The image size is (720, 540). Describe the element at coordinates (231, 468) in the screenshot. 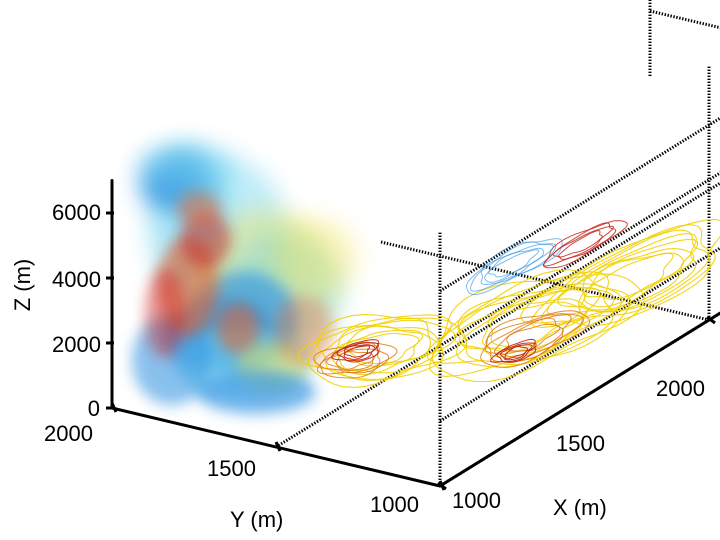

I see `y-tick-label-1: 1500` at that location.